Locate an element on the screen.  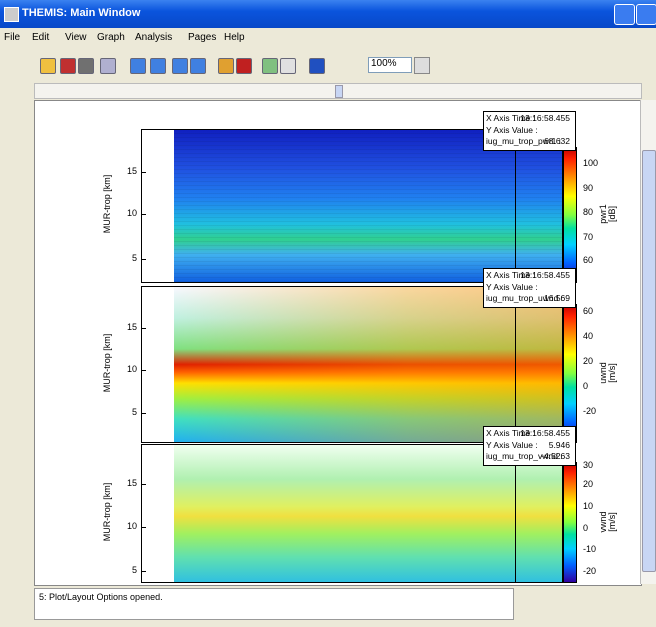
colorbar-label-line: [dB] is located at coordinates (612, 214).